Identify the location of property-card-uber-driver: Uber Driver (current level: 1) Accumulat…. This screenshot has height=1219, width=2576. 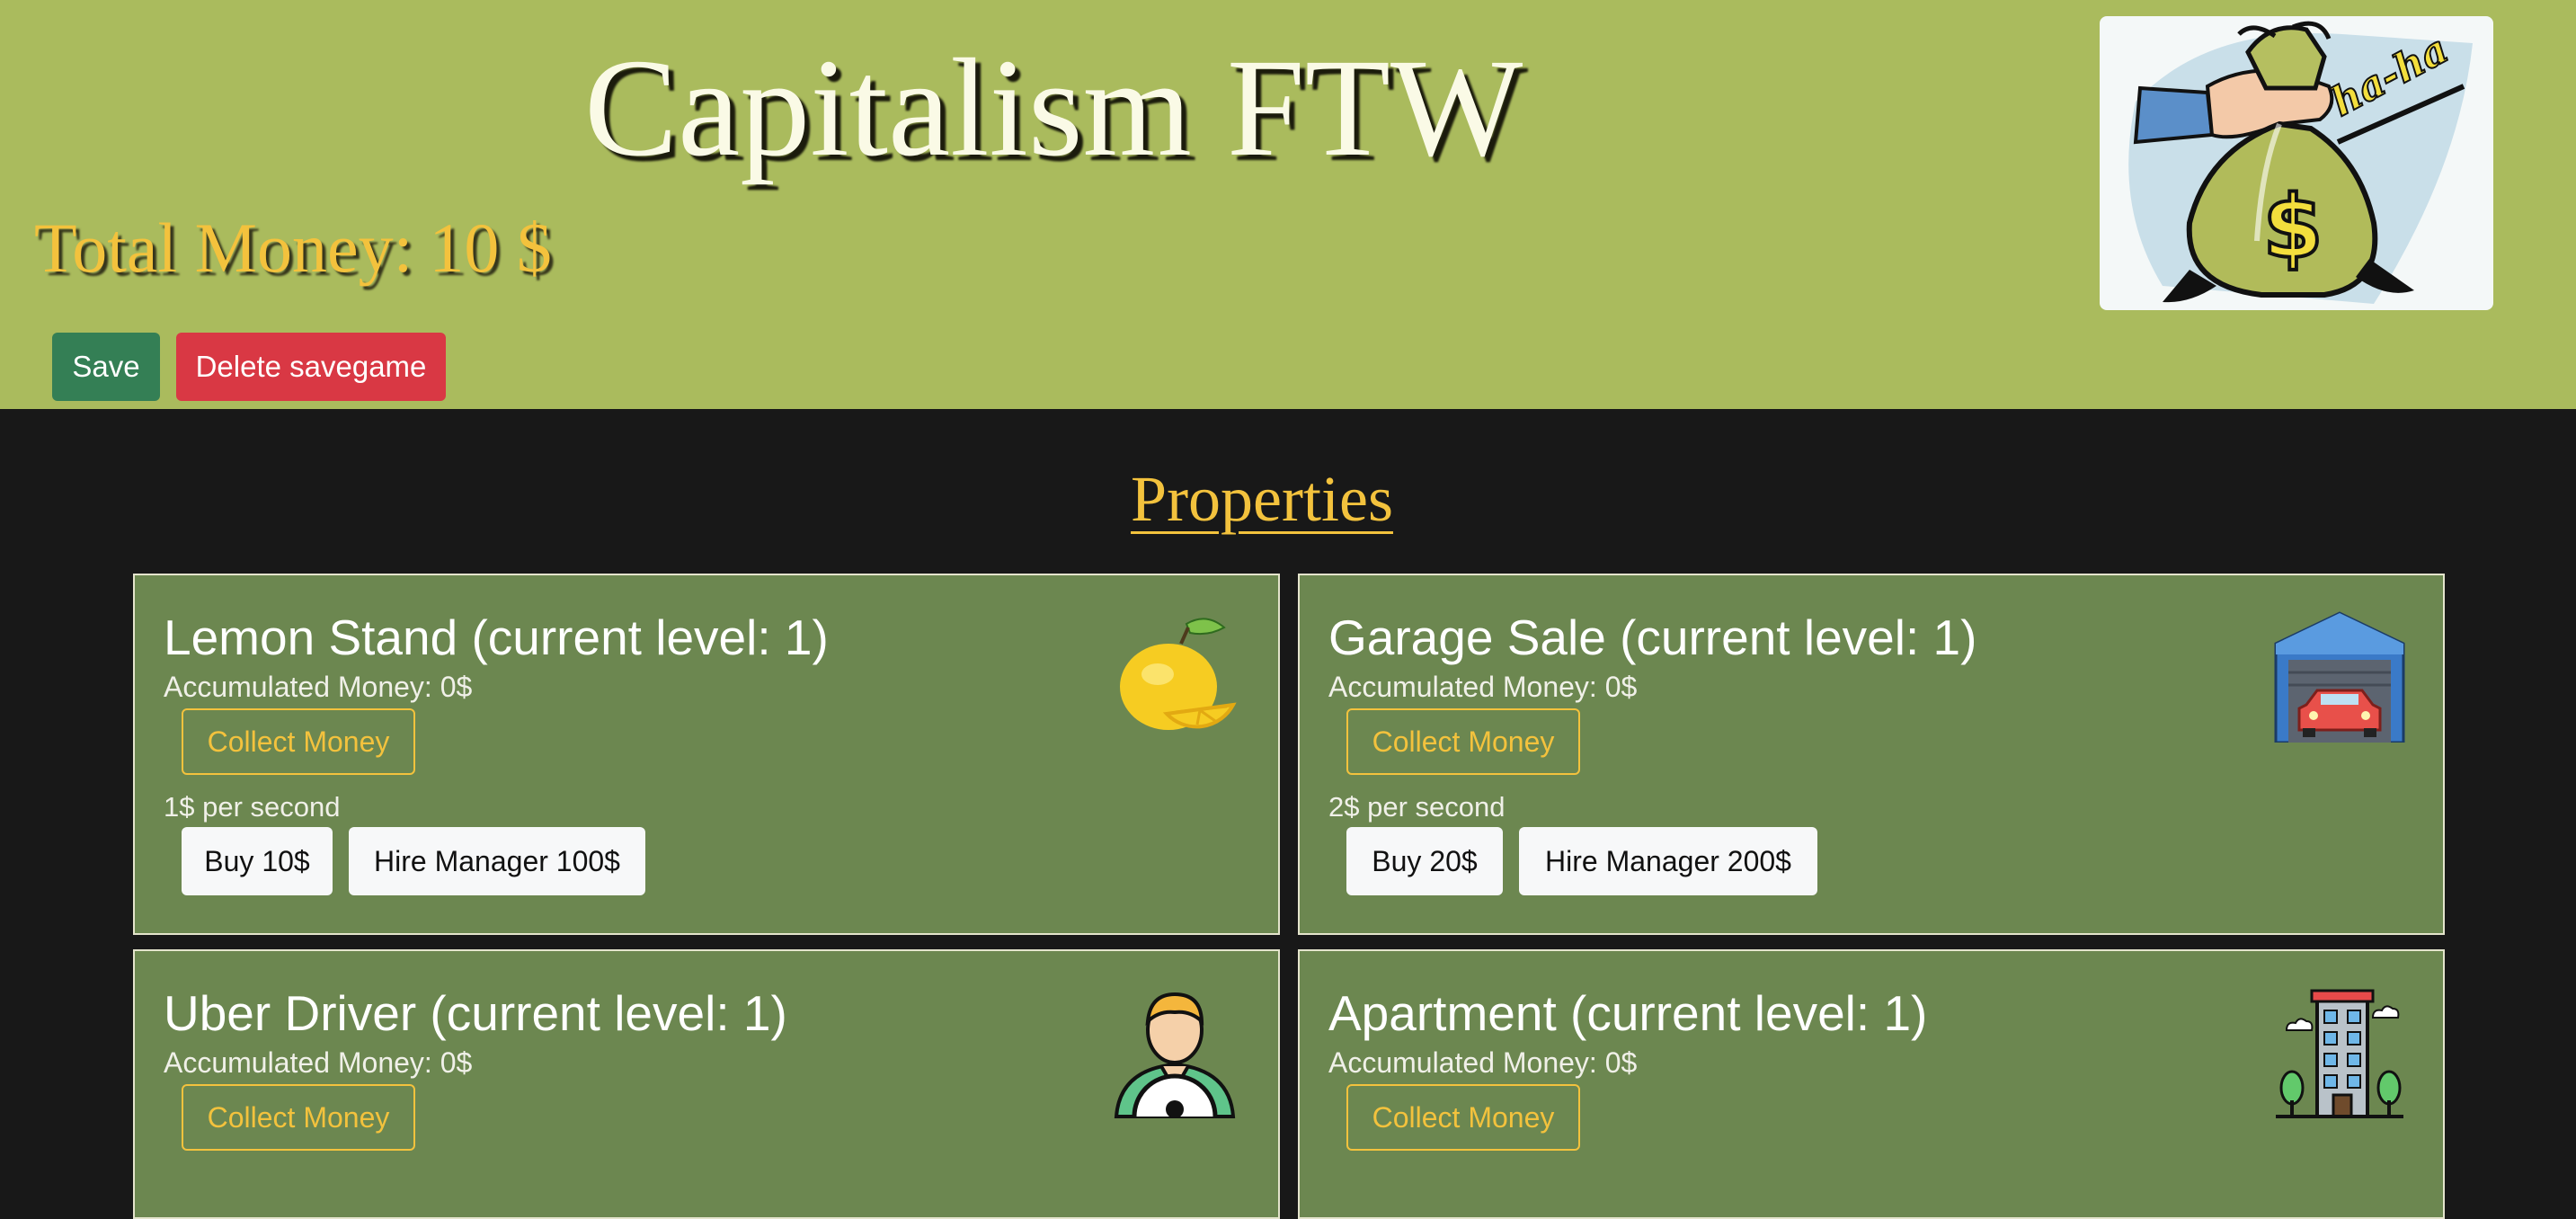
(706, 1084).